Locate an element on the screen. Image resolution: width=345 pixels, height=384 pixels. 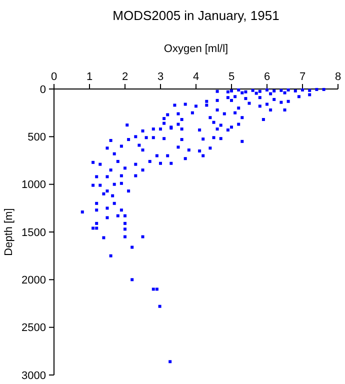
x-tick-label: 0 is located at coordinates (54, 77).